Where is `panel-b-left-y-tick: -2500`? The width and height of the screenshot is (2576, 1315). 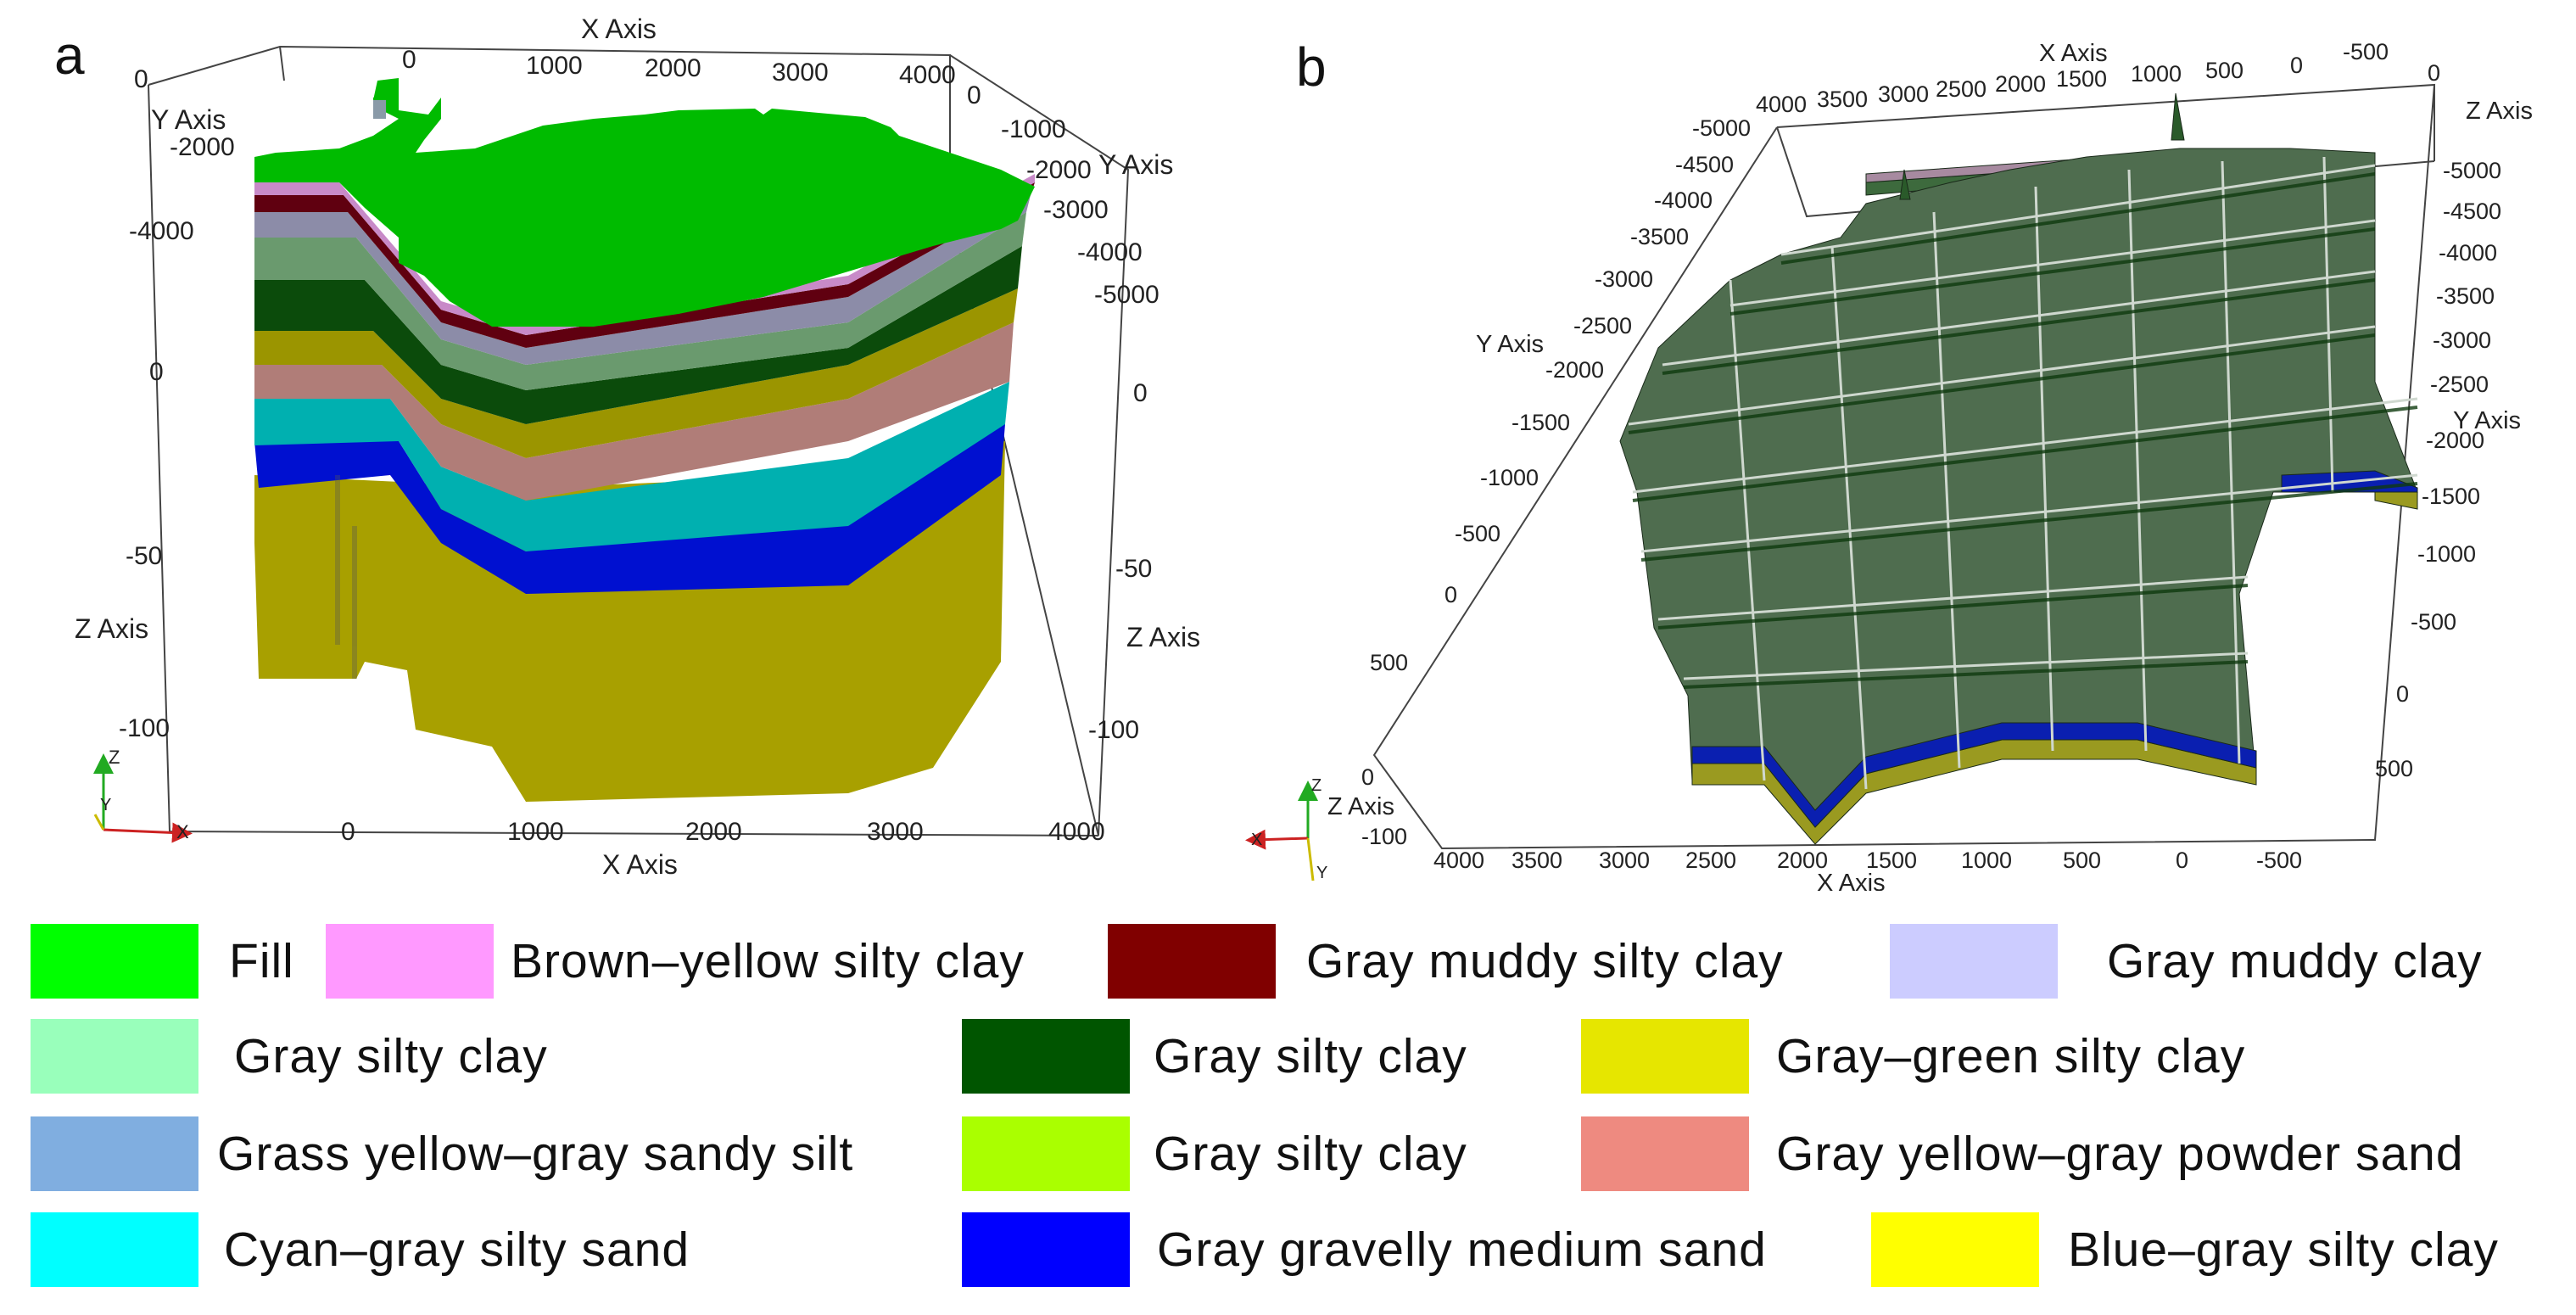
panel-b-left-y-tick: -2500 is located at coordinates (1602, 326).